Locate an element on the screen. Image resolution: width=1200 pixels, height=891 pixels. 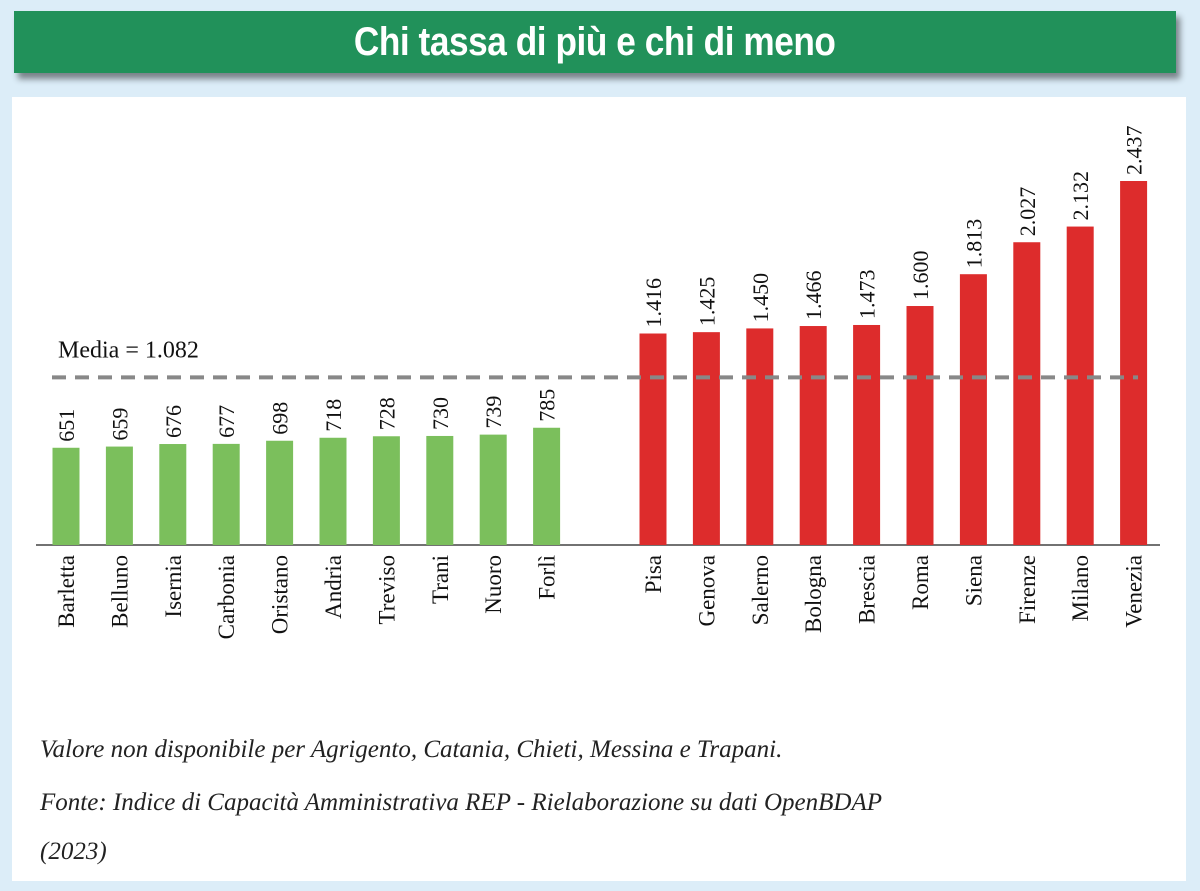
category-label: Venezia is located at coordinates (1134, 591).